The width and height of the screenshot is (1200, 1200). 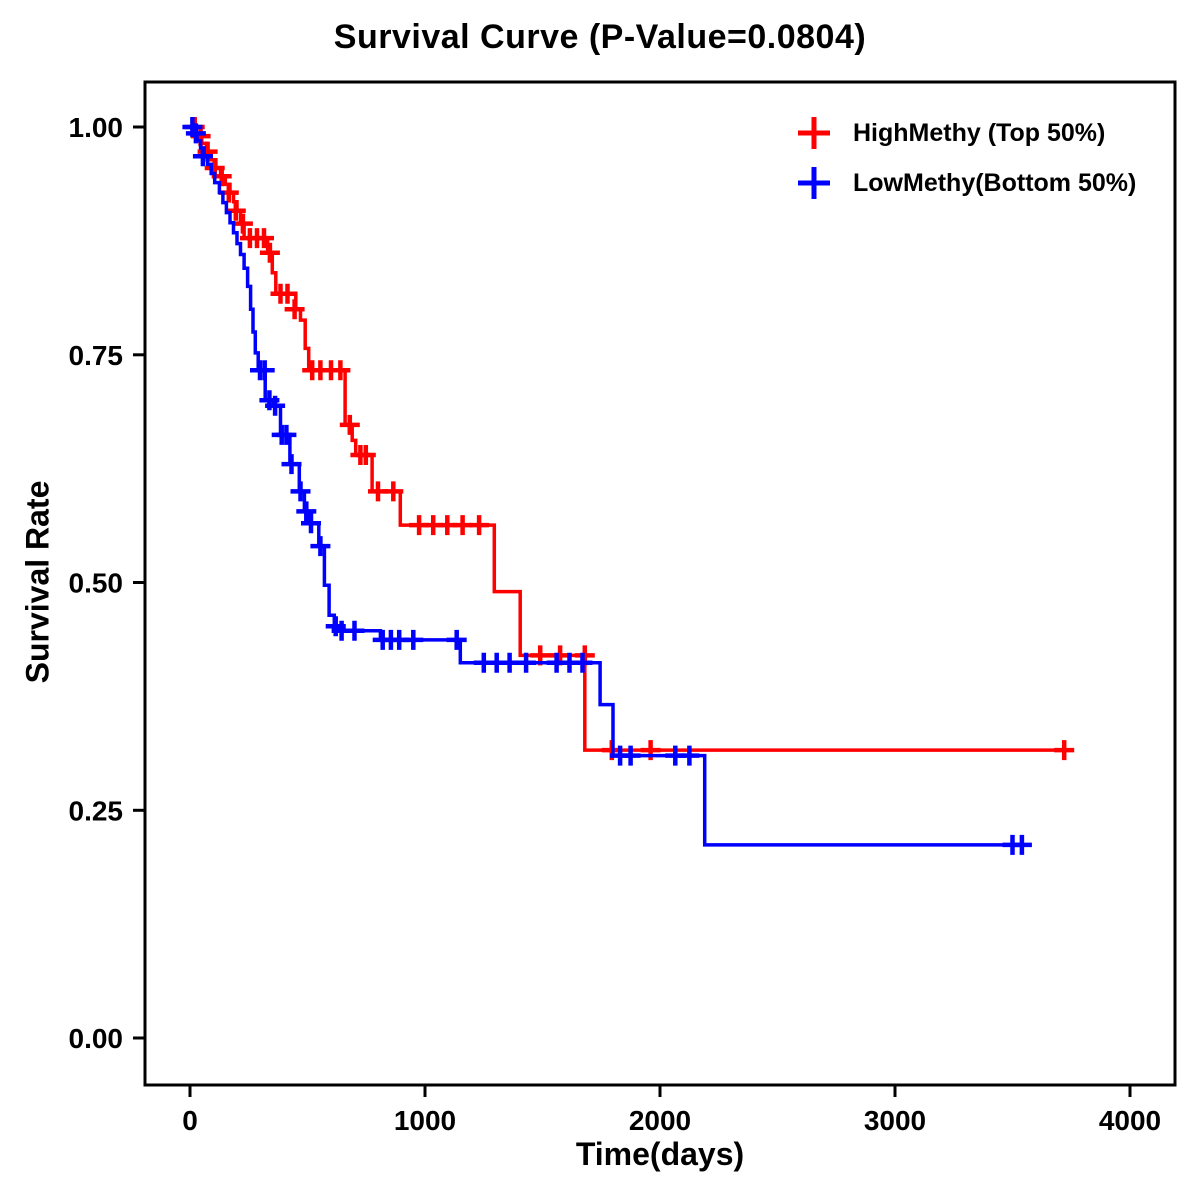 I want to click on x-axis-label: Time(days), so click(x=660, y=1154).